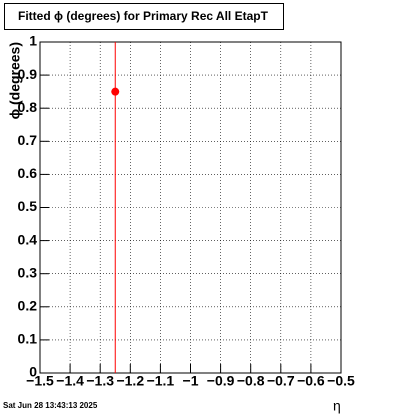 Image resolution: width=400 pixels, height=414 pixels. Describe the element at coordinates (28, 140) in the screenshot. I see `y-tick-label: 0.7` at that location.